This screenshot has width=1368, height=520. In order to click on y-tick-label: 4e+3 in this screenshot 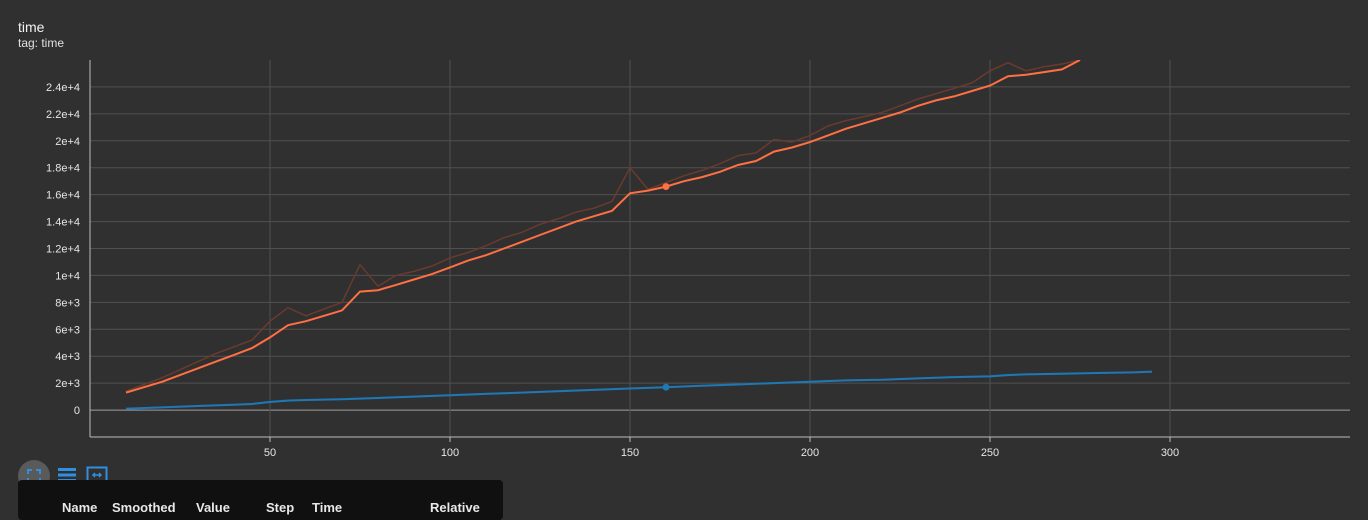, I will do `click(67, 357)`.